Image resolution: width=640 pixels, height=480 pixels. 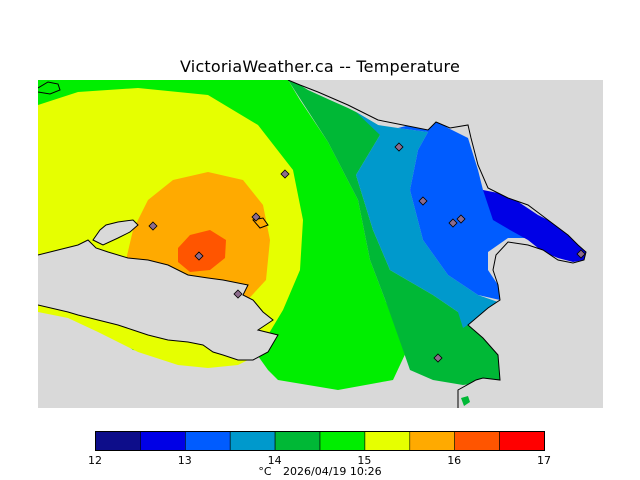 I want to click on timestamp-label: 2026/04/19 10:26, so click(x=332, y=471).